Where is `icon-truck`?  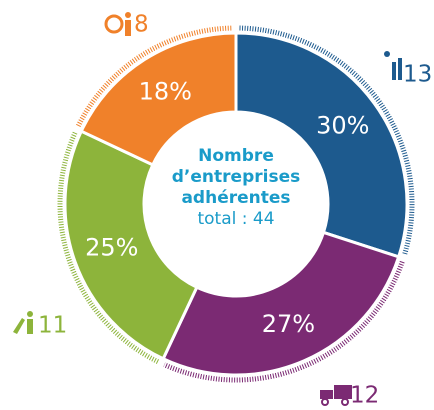
icon-truck is located at coordinates (336, 395).